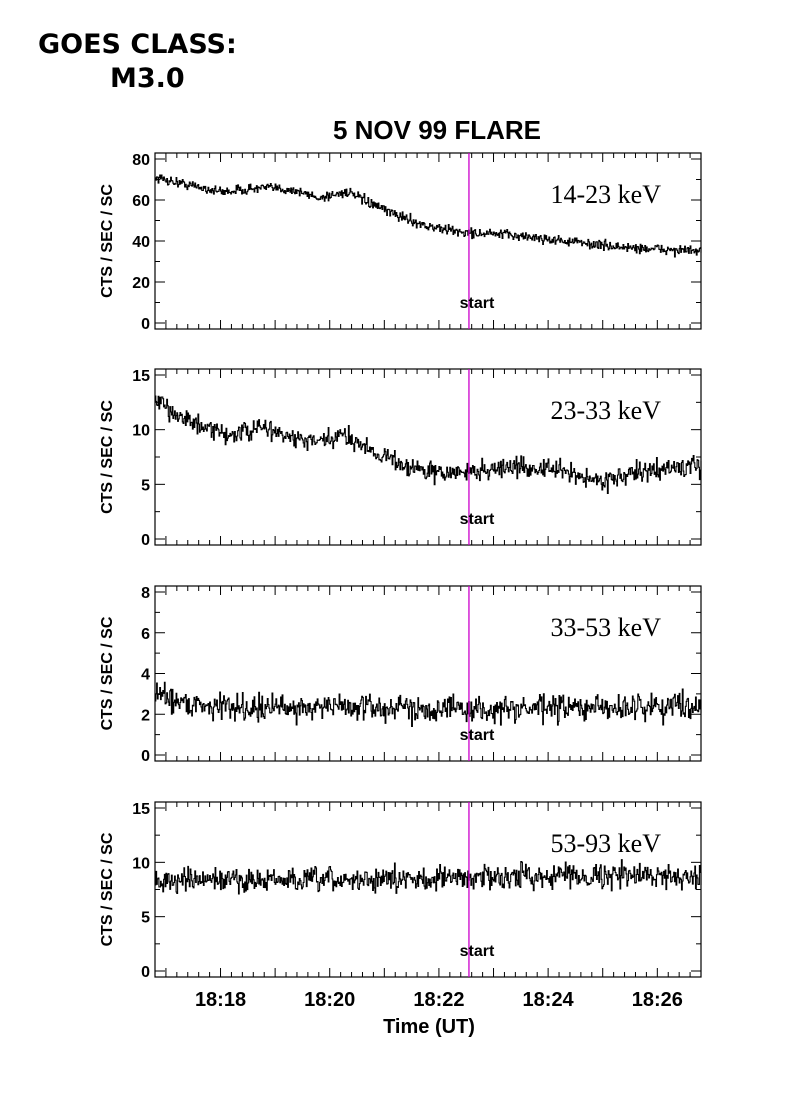  I want to click on energy-band-label: 23-33 keV, so click(606, 410).